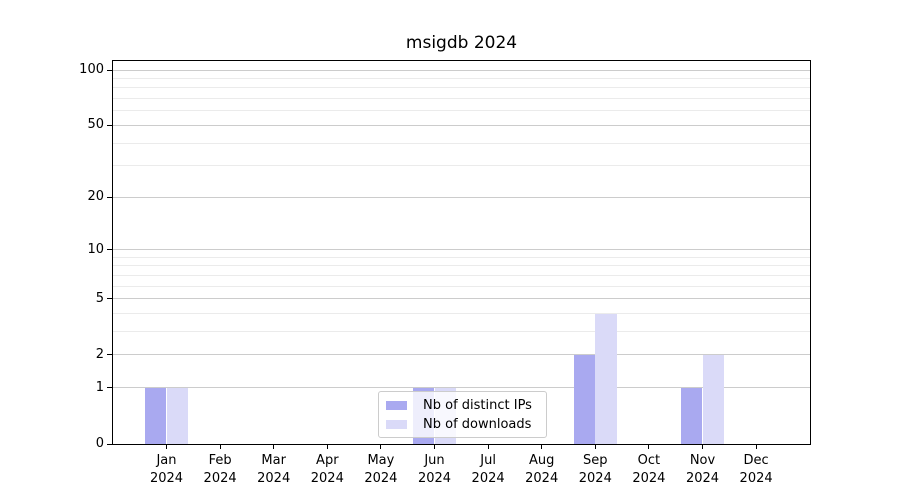  Describe the element at coordinates (434, 469) in the screenshot. I see `x-tick-label: Jun 2024` at that location.